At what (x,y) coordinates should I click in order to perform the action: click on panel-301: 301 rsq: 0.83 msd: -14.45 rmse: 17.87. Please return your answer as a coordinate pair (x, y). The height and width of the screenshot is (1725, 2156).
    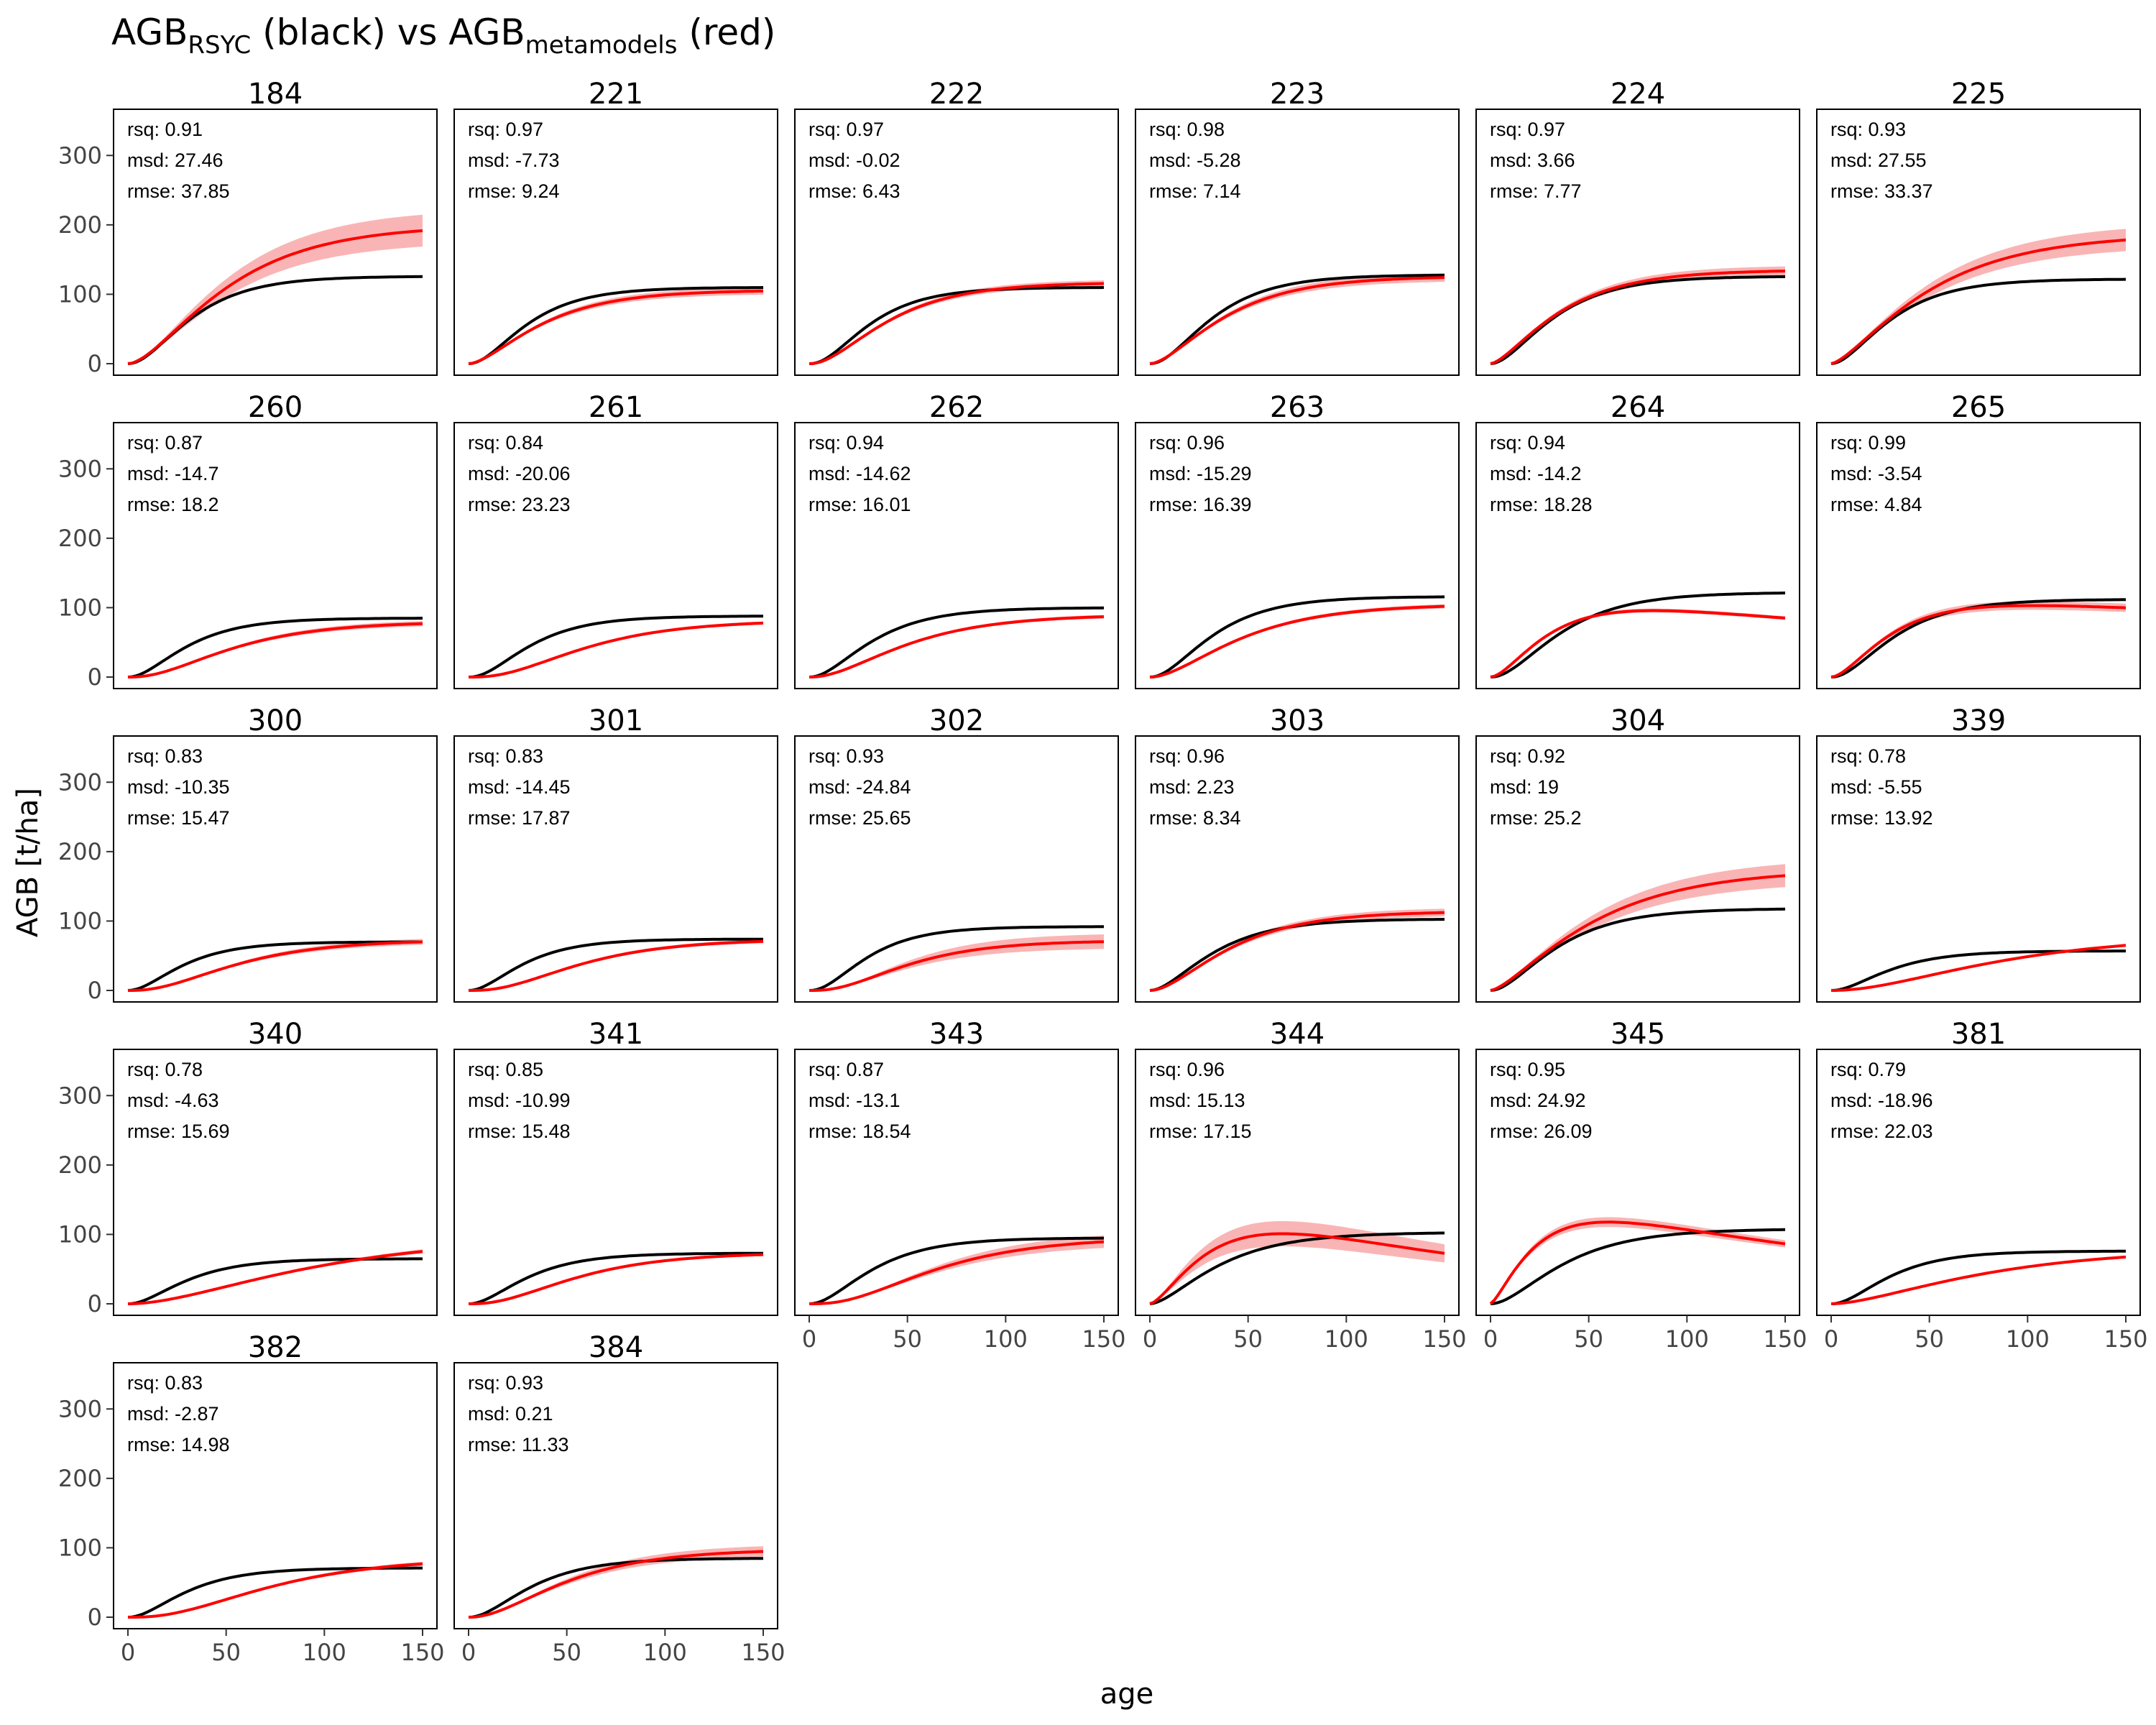
    Looking at the image, I should click on (615, 853).